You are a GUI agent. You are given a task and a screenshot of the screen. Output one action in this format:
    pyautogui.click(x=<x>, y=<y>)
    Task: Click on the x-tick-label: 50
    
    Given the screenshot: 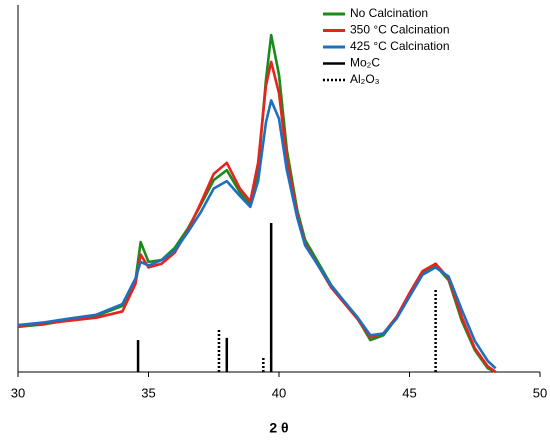 What is the action you would take?
    pyautogui.click(x=540, y=392)
    